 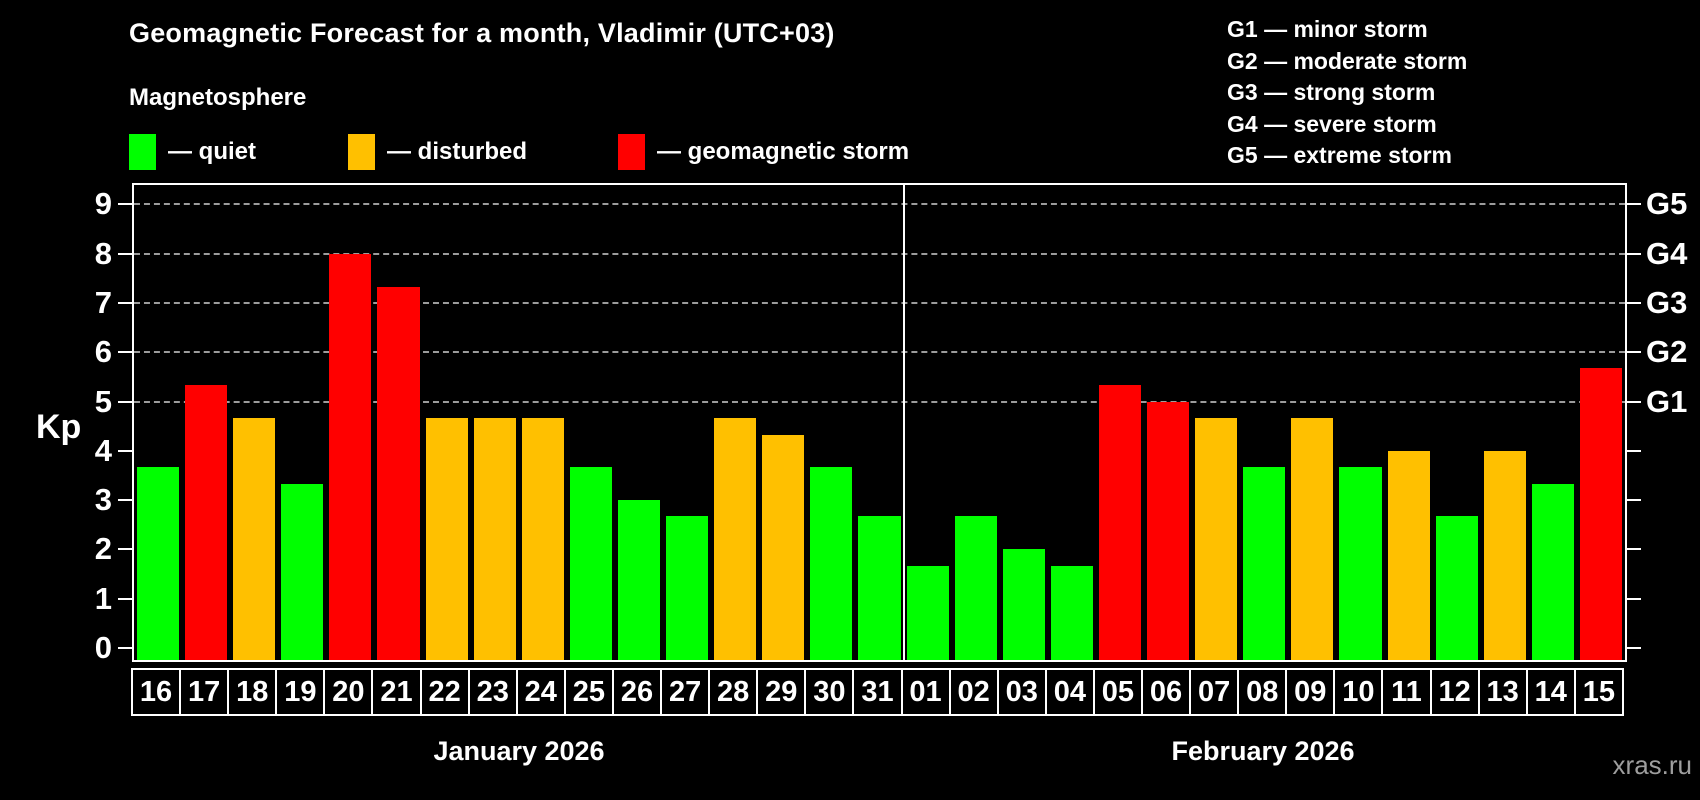 I want to click on g-legend-line-g5: G5 — extreme storm, so click(x=1339, y=155).